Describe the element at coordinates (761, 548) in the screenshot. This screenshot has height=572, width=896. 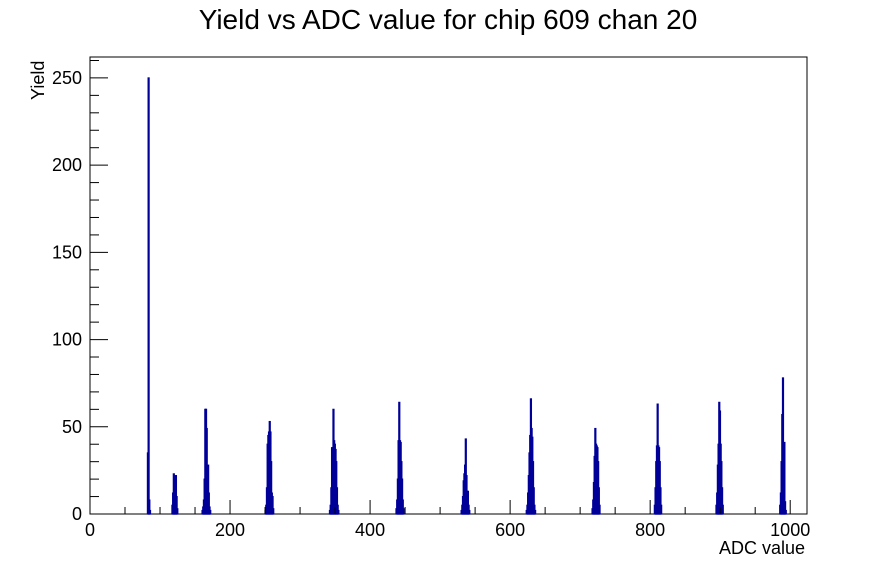
I see `x-axis-label: ADC value` at that location.